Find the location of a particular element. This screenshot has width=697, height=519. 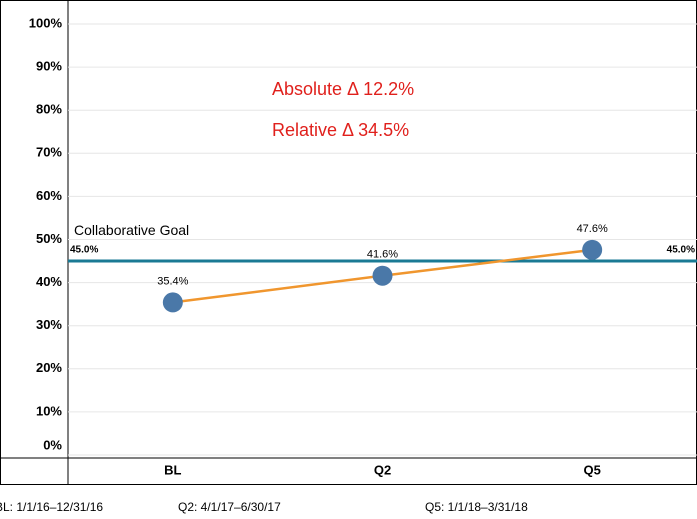

y-tick-label: 70% is located at coordinates (49, 152).